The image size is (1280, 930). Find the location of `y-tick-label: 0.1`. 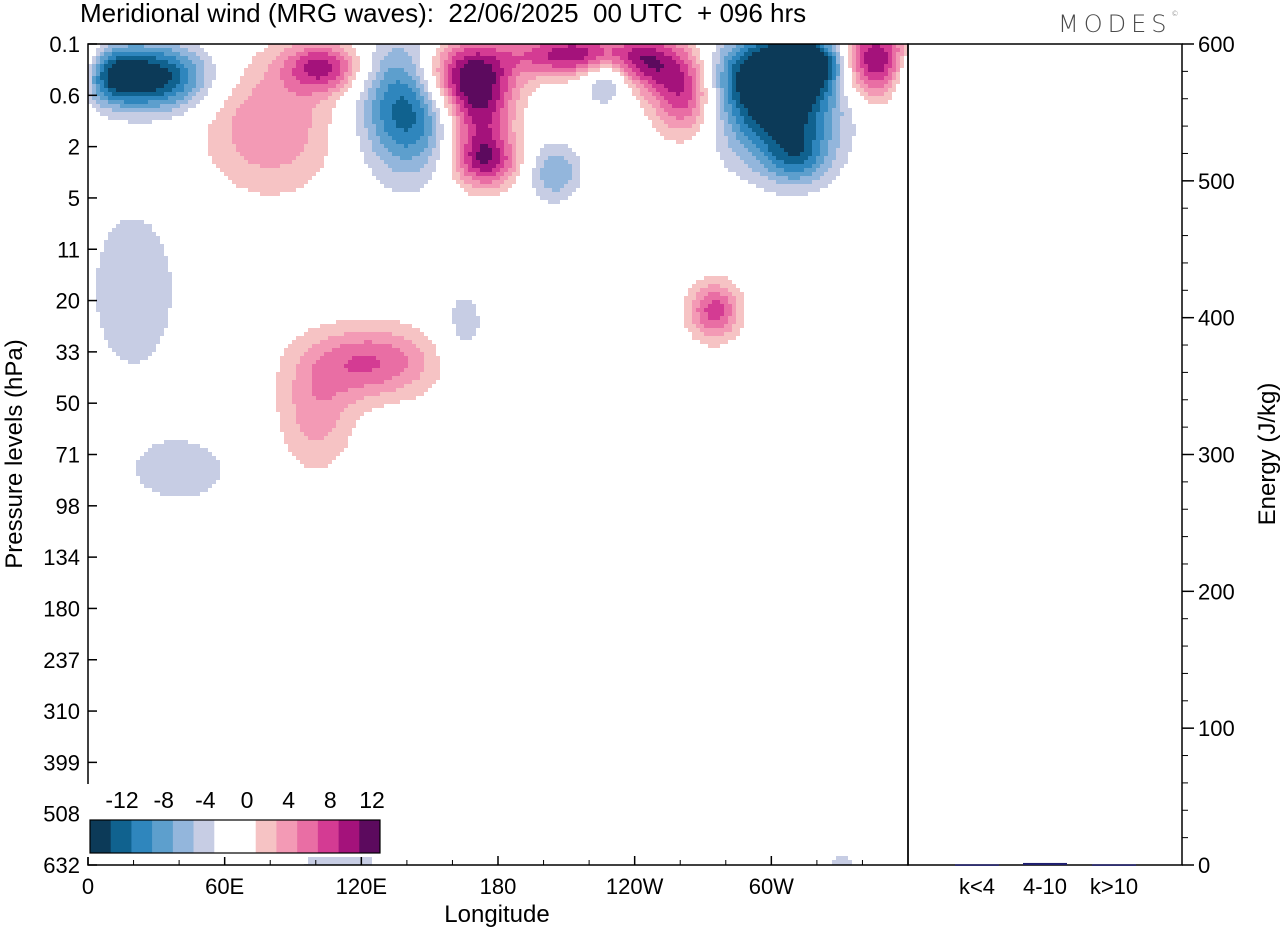

y-tick-label: 0.1 is located at coordinates (64, 44).